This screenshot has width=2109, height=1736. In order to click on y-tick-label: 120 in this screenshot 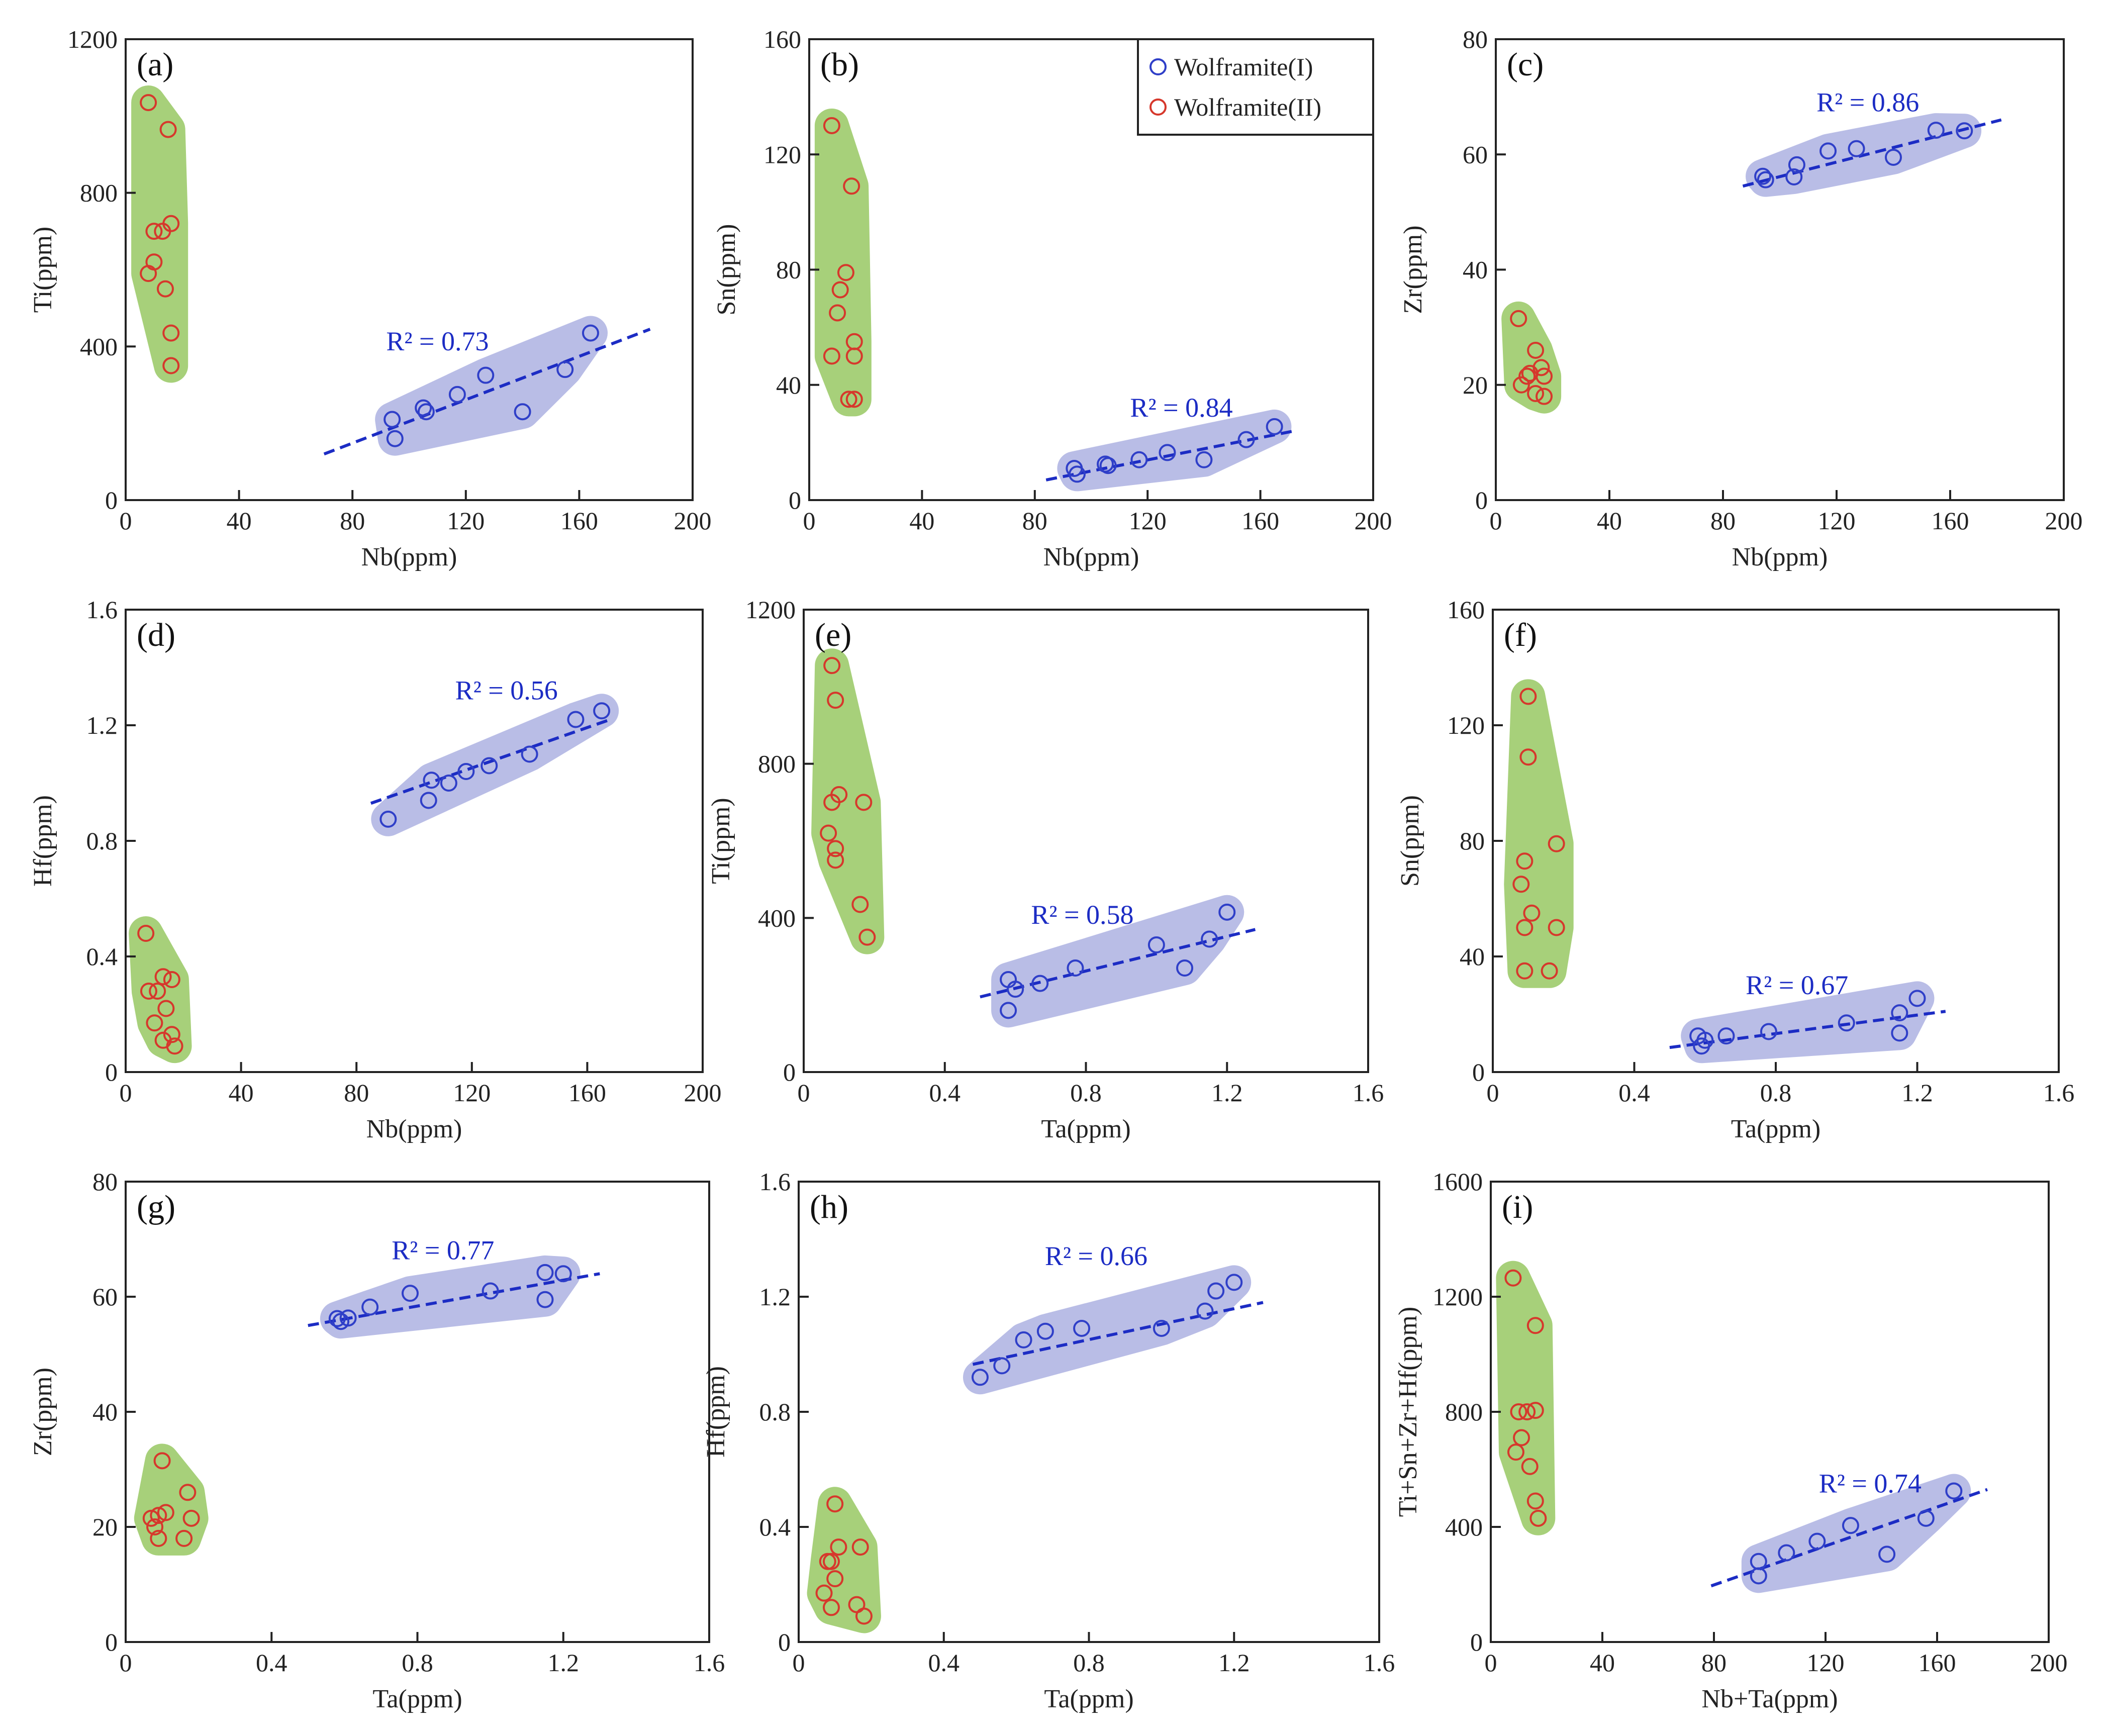, I will do `click(1466, 725)`.